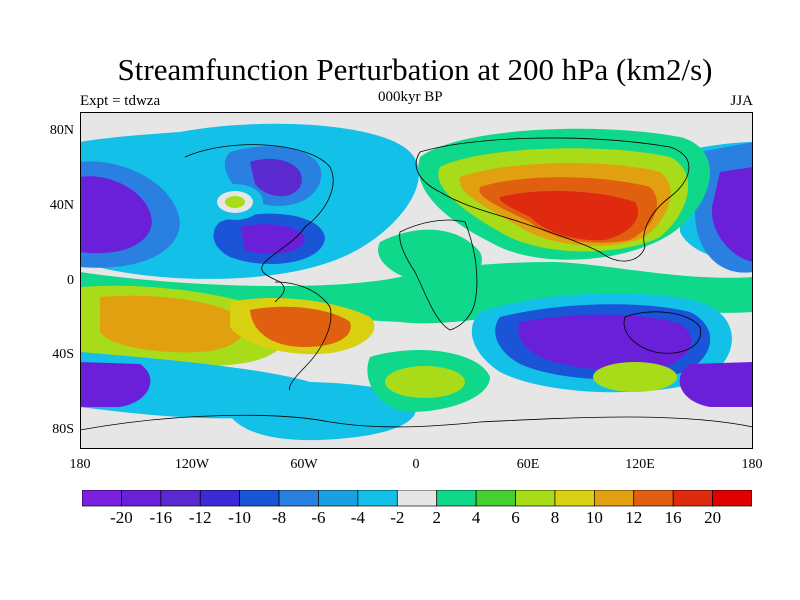 The height and width of the screenshot is (600, 800). I want to click on x-tick-120w: 120W, so click(192, 464).